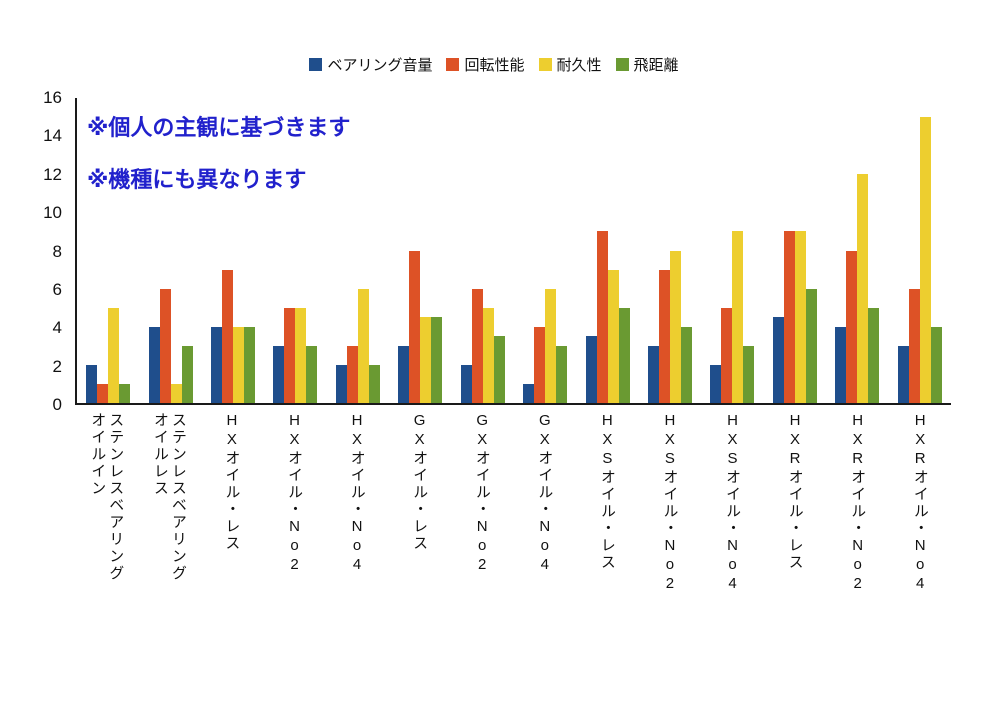 The height and width of the screenshot is (707, 988). What do you see at coordinates (176, 393) in the screenshot?
I see `bar-series2-cat1` at bounding box center [176, 393].